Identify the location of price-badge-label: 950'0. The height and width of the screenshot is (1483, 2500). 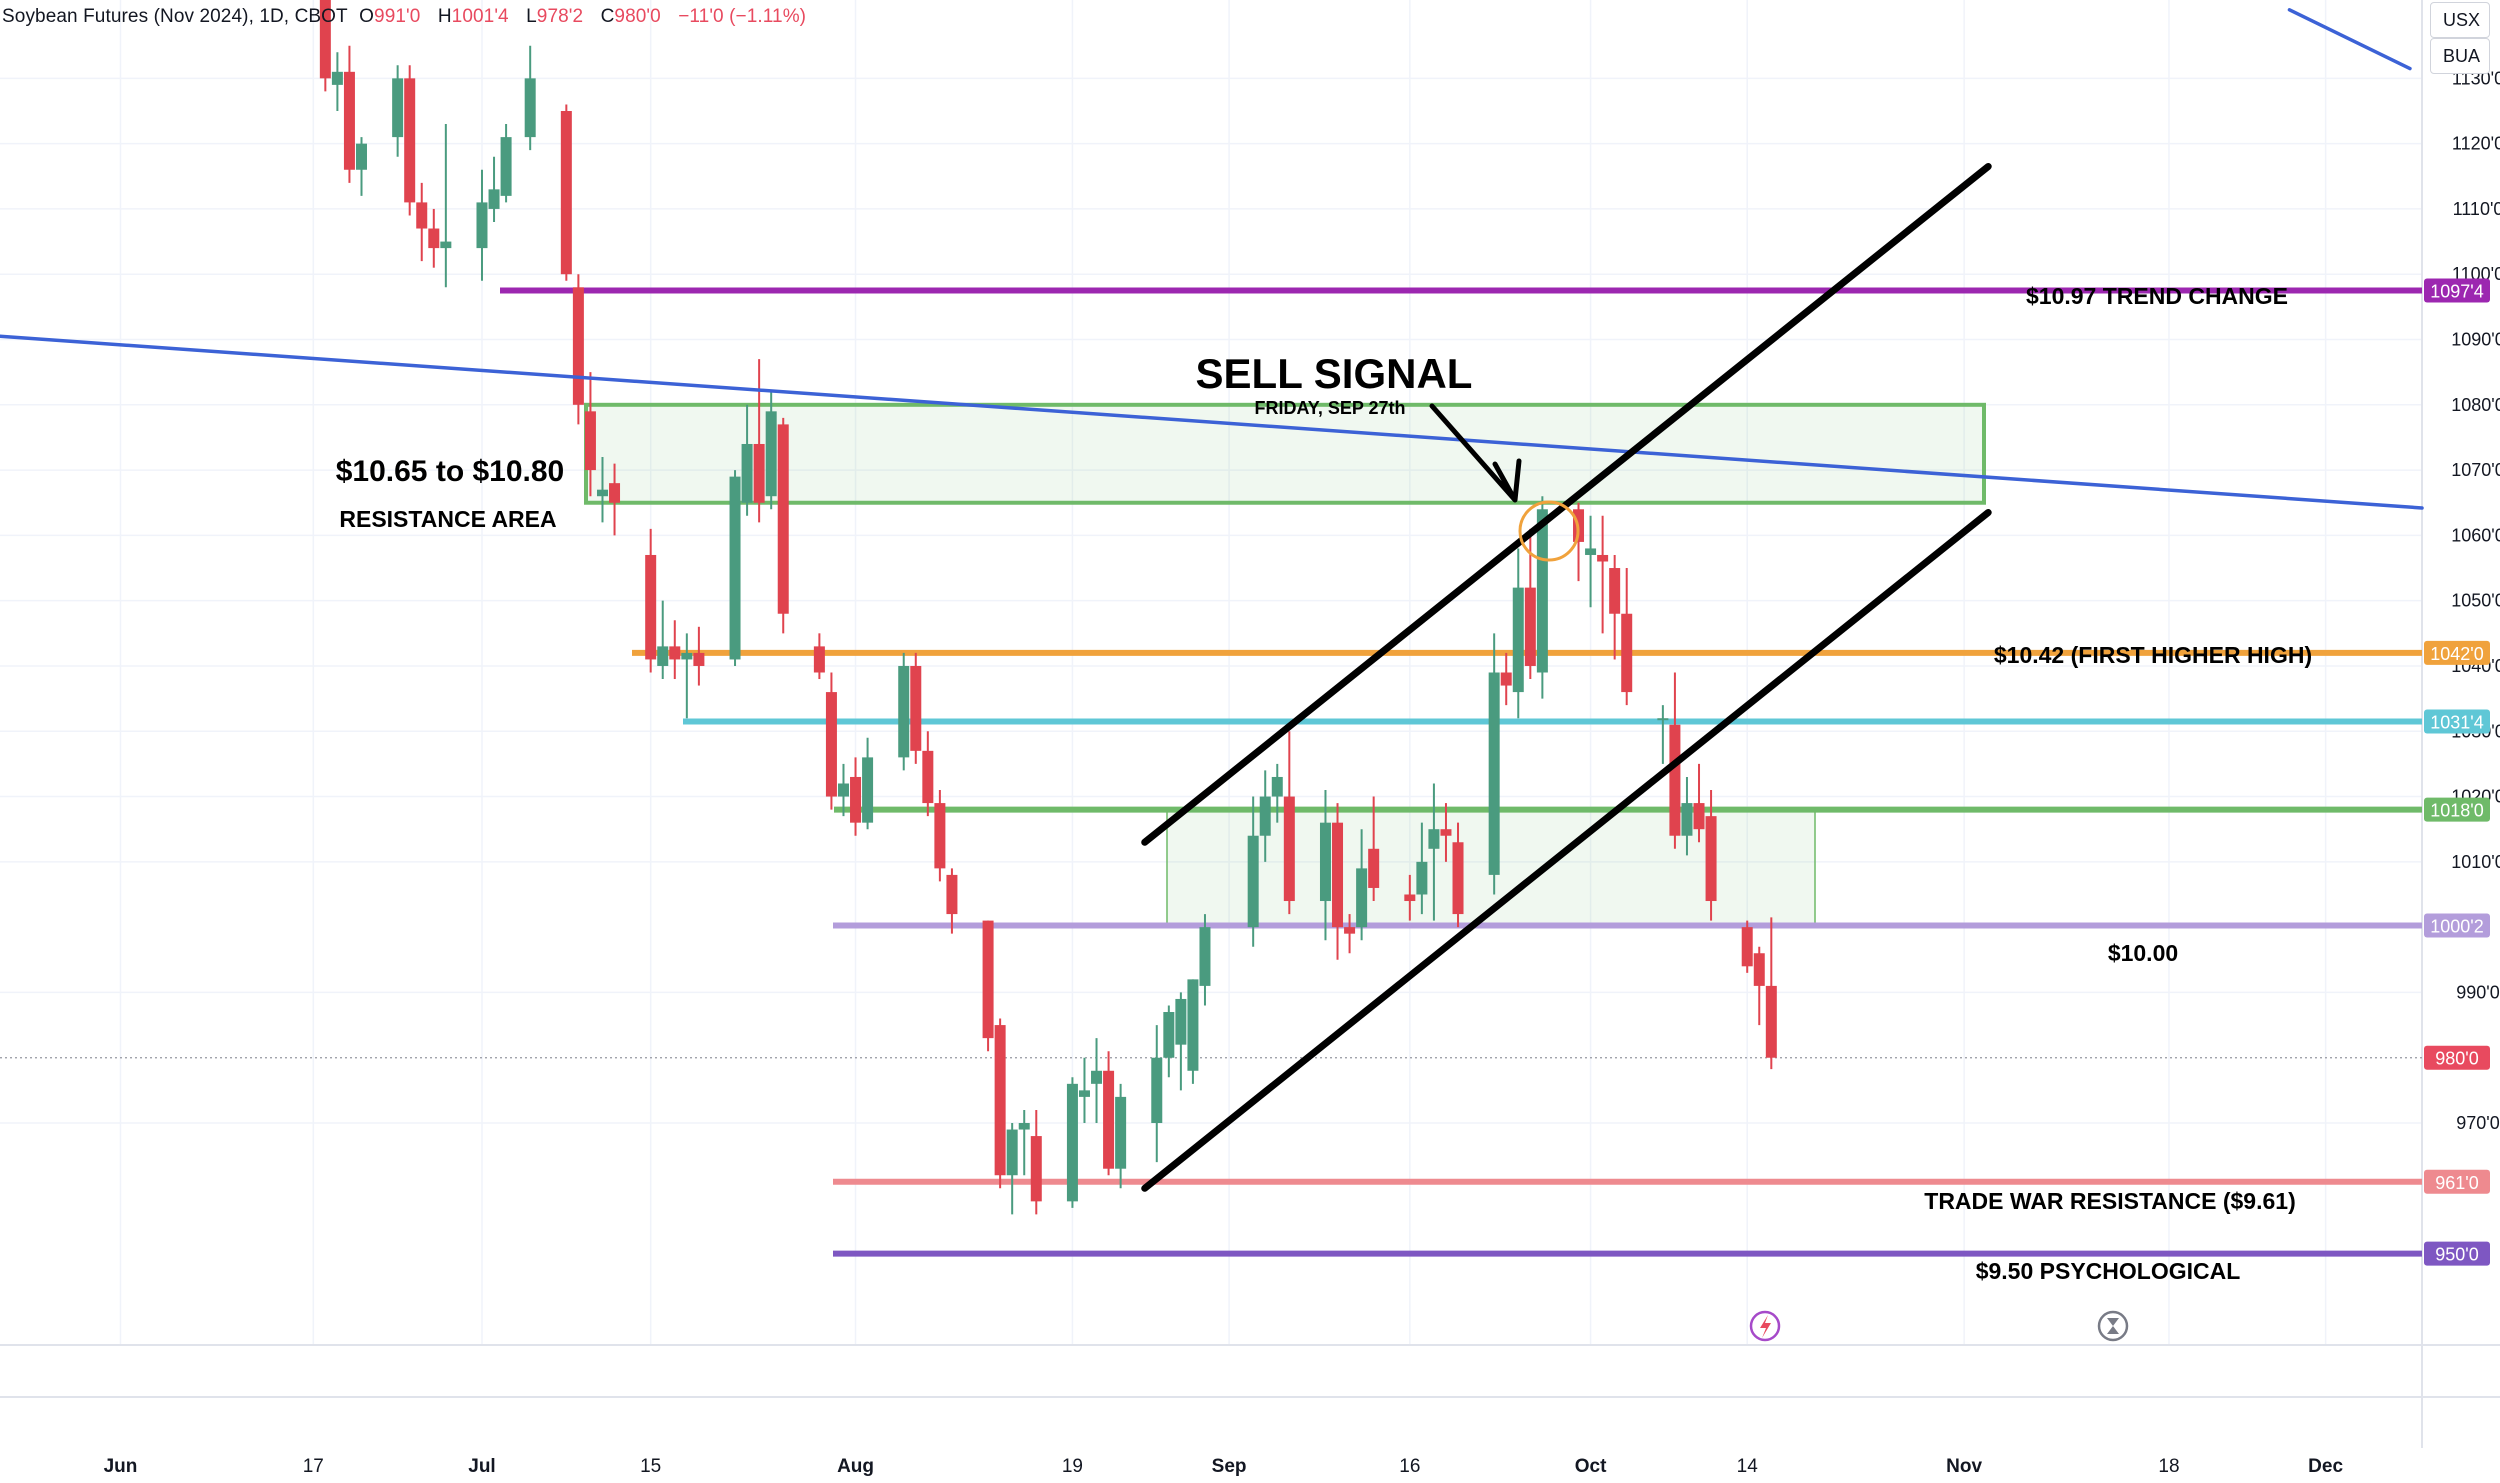
(2456, 1255).